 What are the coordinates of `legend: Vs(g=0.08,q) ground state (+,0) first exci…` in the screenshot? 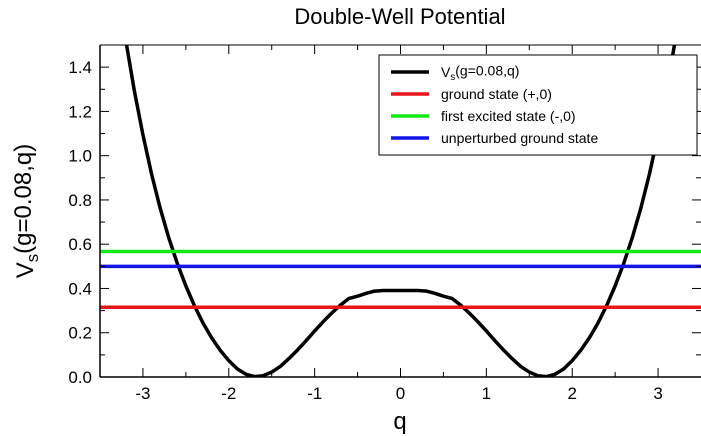 It's located at (538, 105).